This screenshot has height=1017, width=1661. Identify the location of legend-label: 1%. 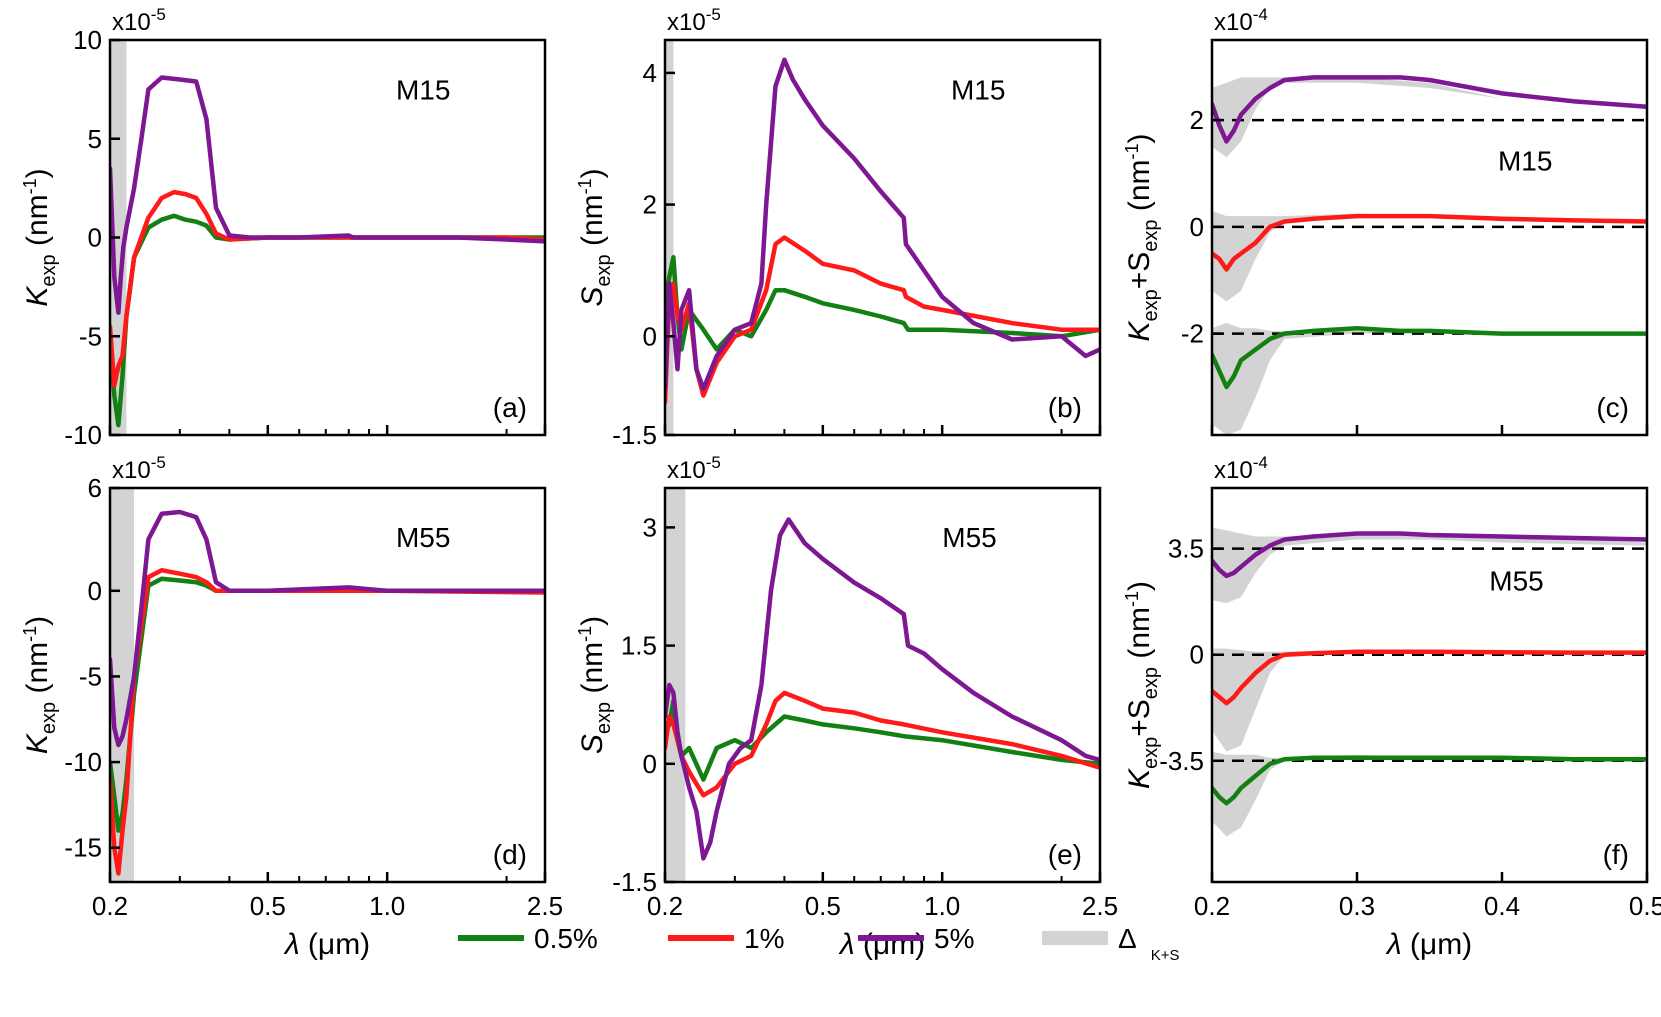
(764, 938).